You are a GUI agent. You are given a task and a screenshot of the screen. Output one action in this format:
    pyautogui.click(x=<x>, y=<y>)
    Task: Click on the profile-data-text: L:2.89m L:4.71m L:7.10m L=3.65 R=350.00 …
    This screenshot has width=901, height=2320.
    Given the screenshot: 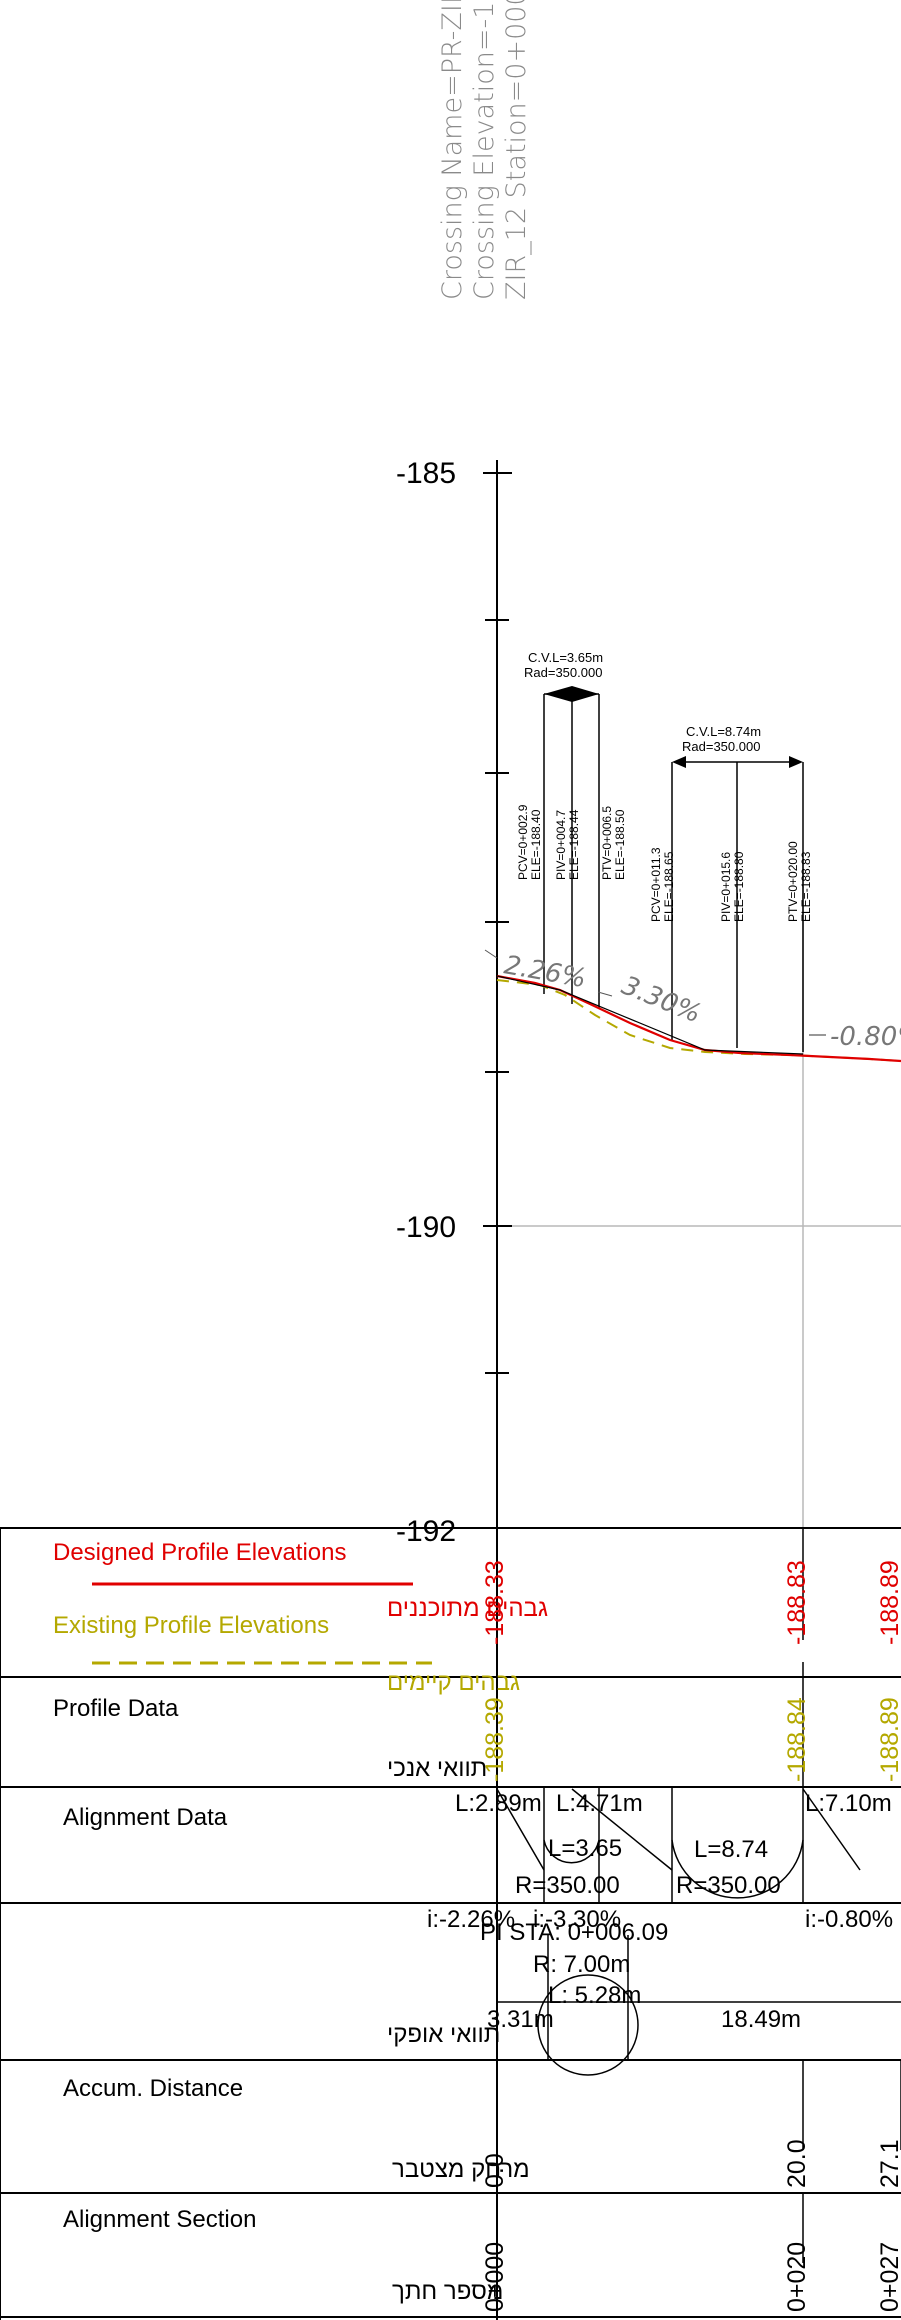 What is the action you would take?
    pyautogui.click(x=660, y=1861)
    